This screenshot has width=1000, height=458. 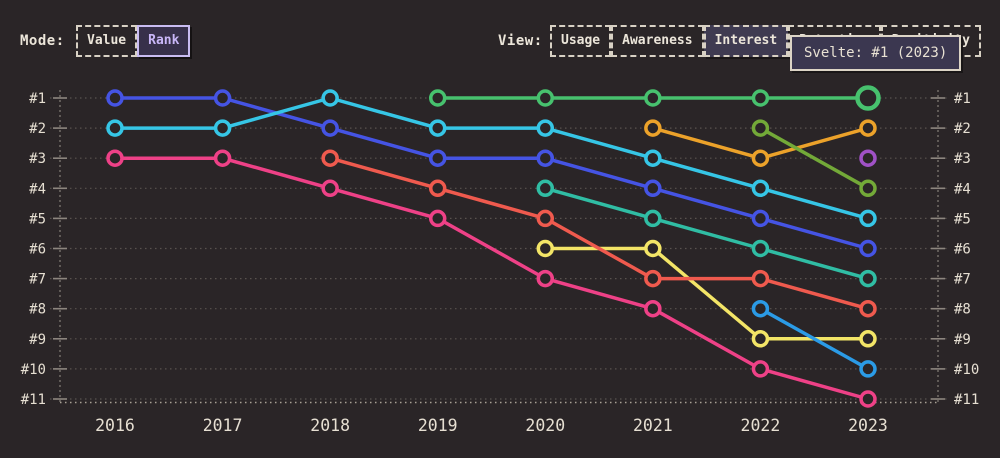 What do you see at coordinates (962, 310) in the screenshot?
I see `right-rank-label: #8` at bounding box center [962, 310].